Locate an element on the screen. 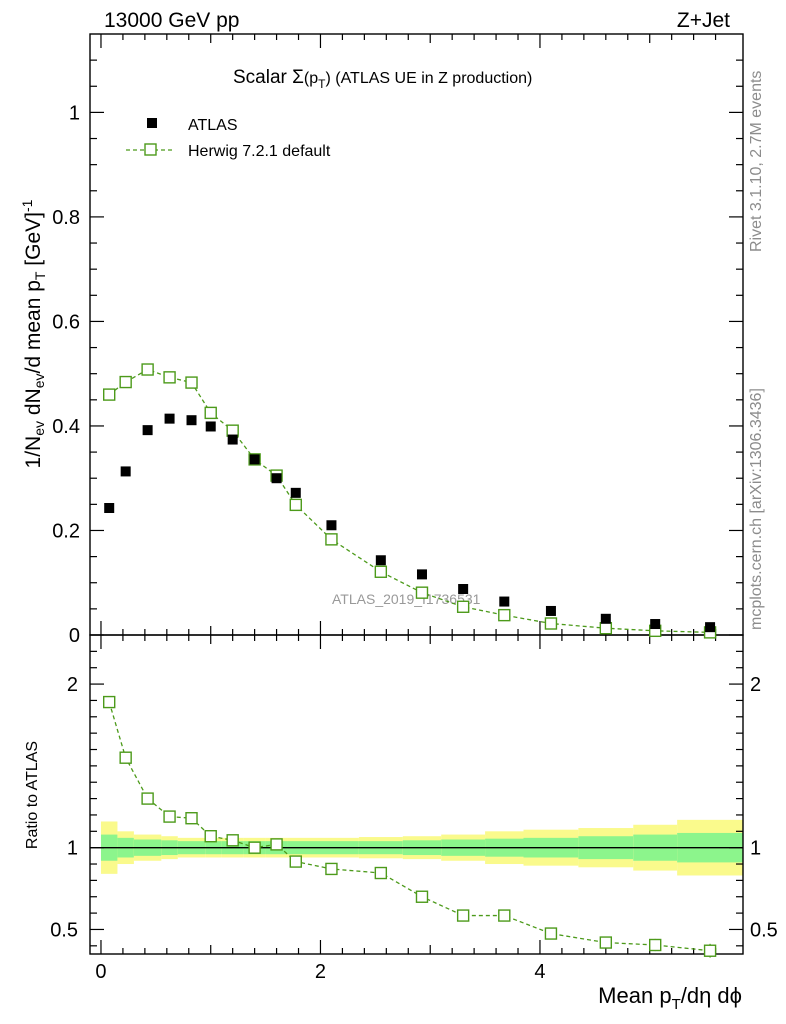  main-ylabel: 1/Nev dNev/d mean pT [GeV]-1 is located at coordinates (33, 333).